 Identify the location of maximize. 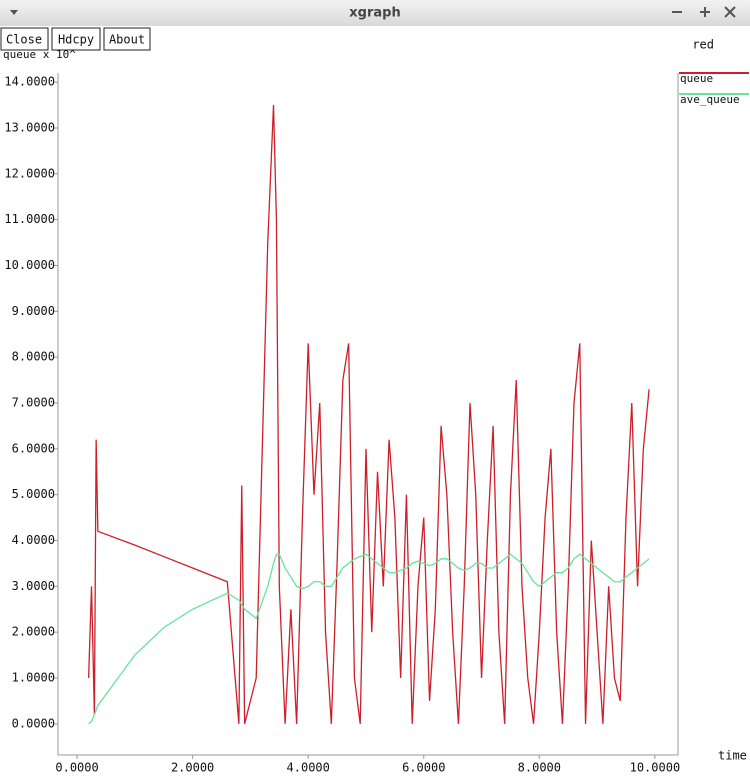
(705, 12).